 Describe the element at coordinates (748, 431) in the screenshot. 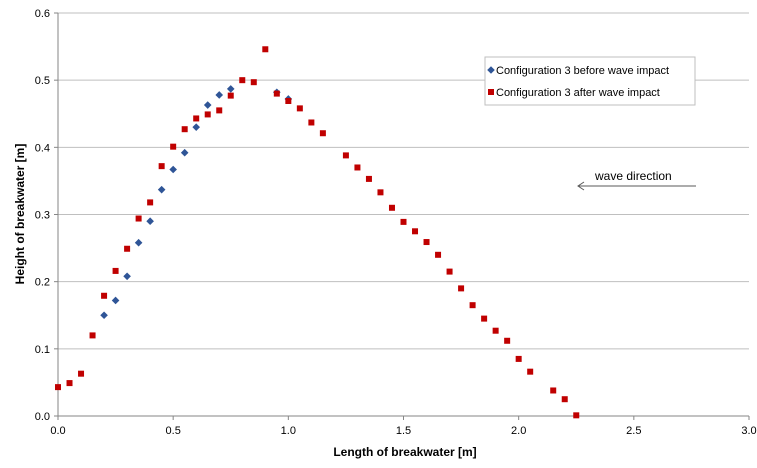

I see `x-tick-label: 3.0` at that location.